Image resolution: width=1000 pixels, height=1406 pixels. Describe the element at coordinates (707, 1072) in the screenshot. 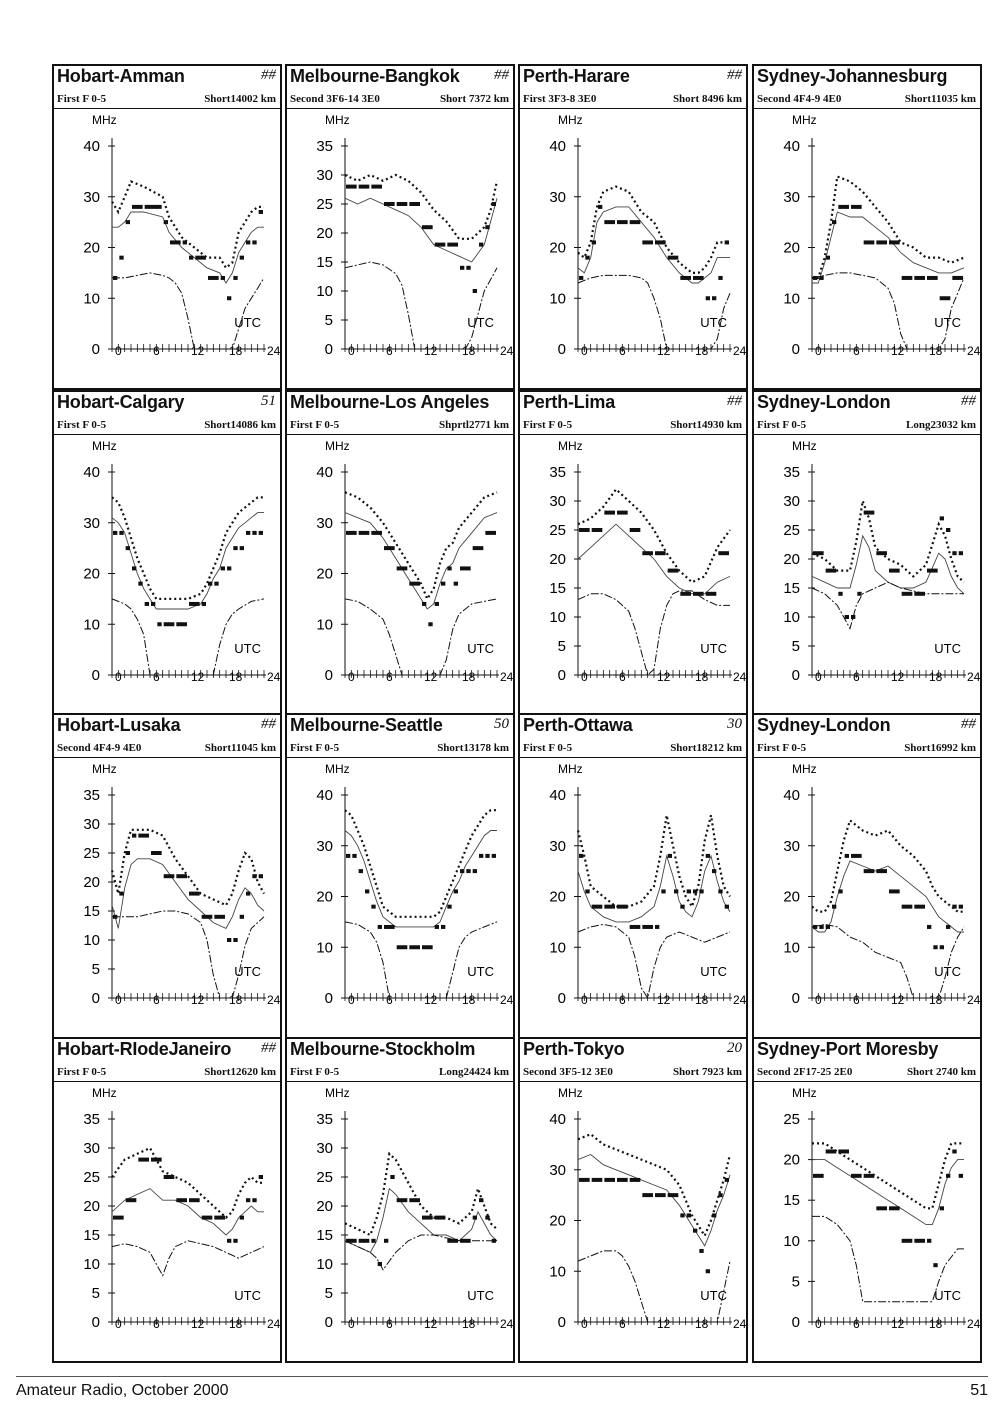

I see `path-distance: Short 7923 km` at that location.